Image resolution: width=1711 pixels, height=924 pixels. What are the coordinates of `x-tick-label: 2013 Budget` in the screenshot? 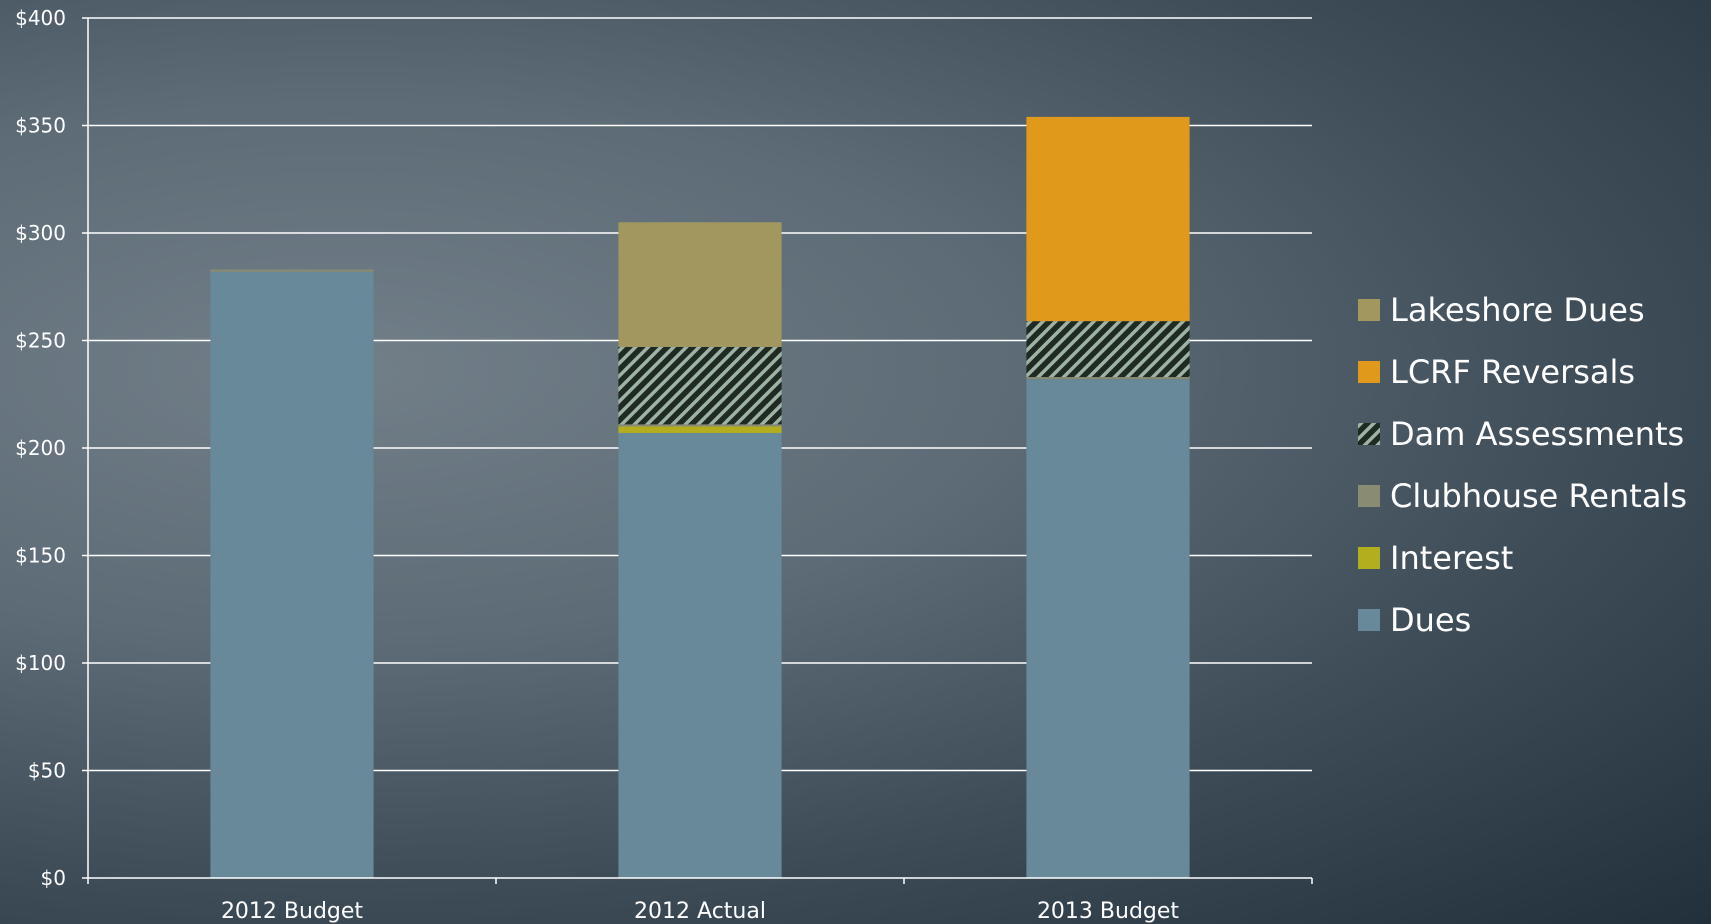 It's located at (1108, 911).